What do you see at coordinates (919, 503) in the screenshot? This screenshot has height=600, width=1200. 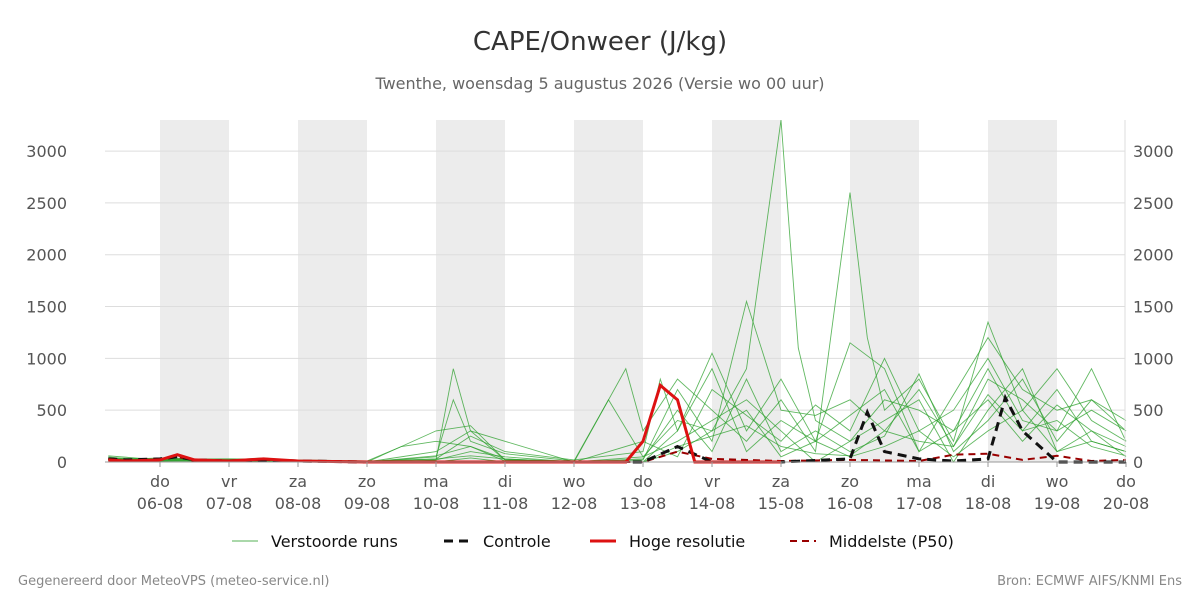 I see `x-tick-date: 17-08` at bounding box center [919, 503].